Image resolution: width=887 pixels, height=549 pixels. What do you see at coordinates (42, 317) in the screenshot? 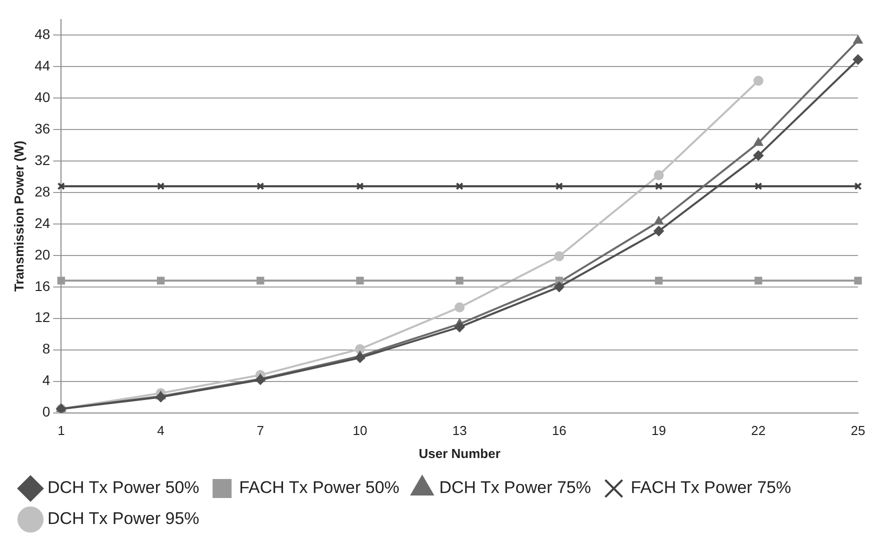
I see `y-tick-label: 12` at bounding box center [42, 317].